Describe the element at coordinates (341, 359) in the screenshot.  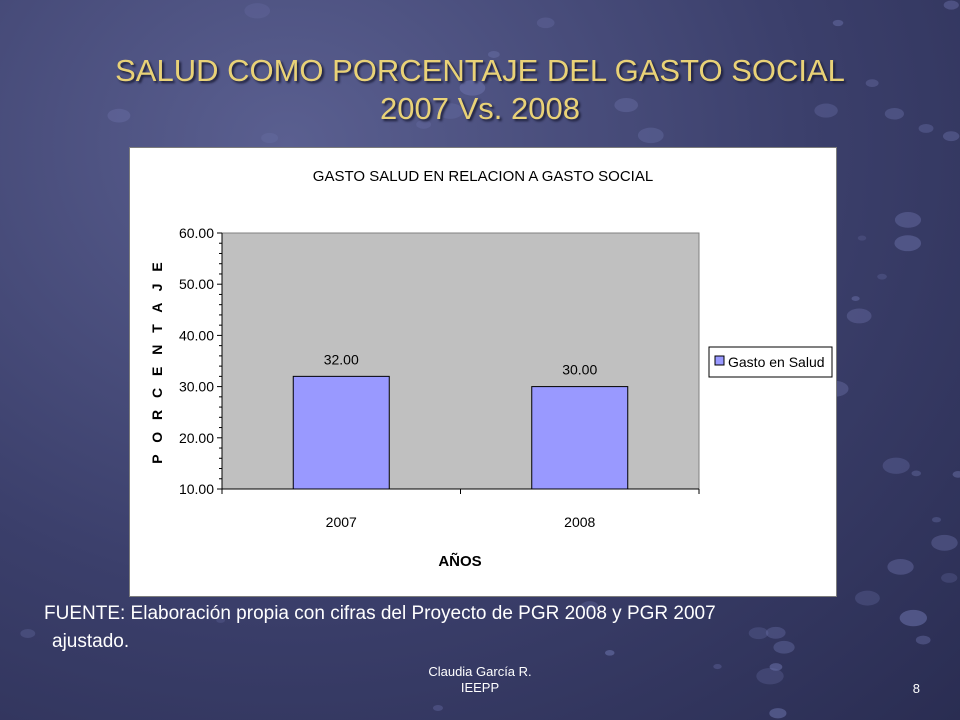
I see `bar-data-label: 32.00` at that location.